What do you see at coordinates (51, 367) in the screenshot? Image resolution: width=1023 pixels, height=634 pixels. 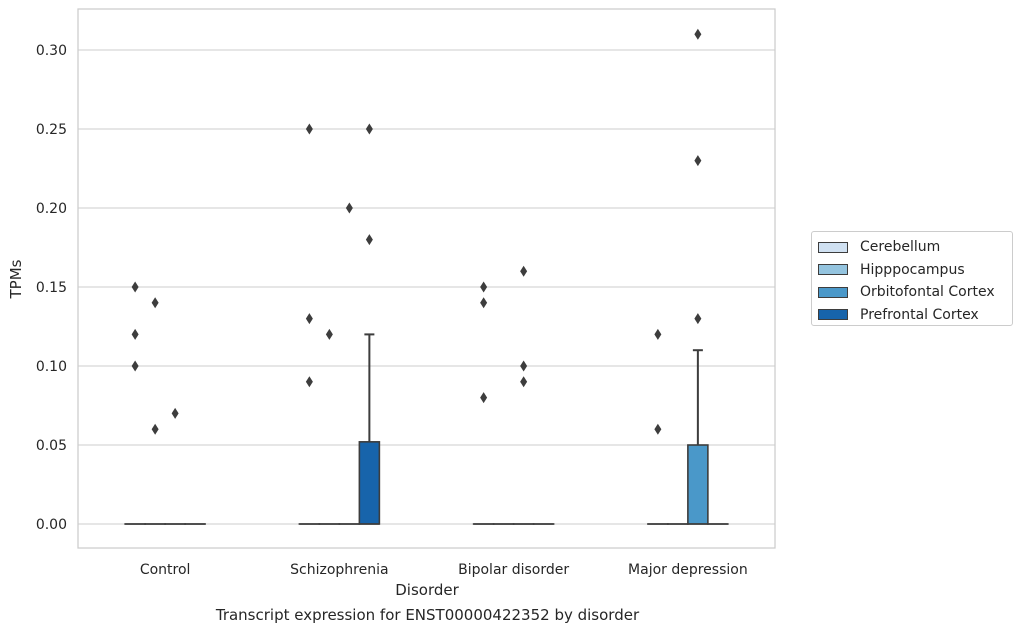 I see `y-tick-label: 0.10` at bounding box center [51, 367].